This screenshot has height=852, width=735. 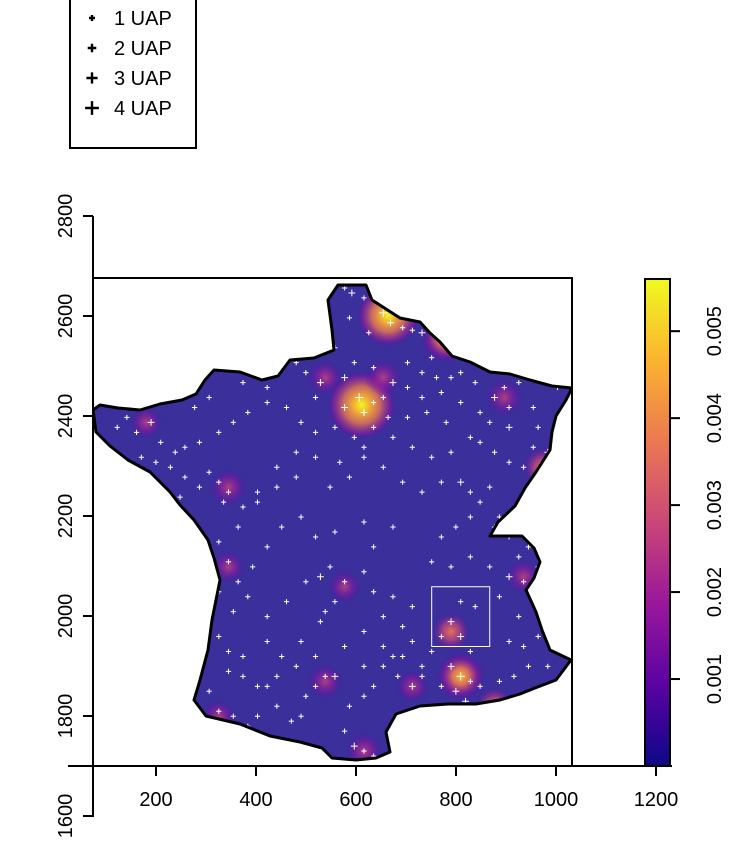 I want to click on legend-marker-icon, so click(x=92, y=78).